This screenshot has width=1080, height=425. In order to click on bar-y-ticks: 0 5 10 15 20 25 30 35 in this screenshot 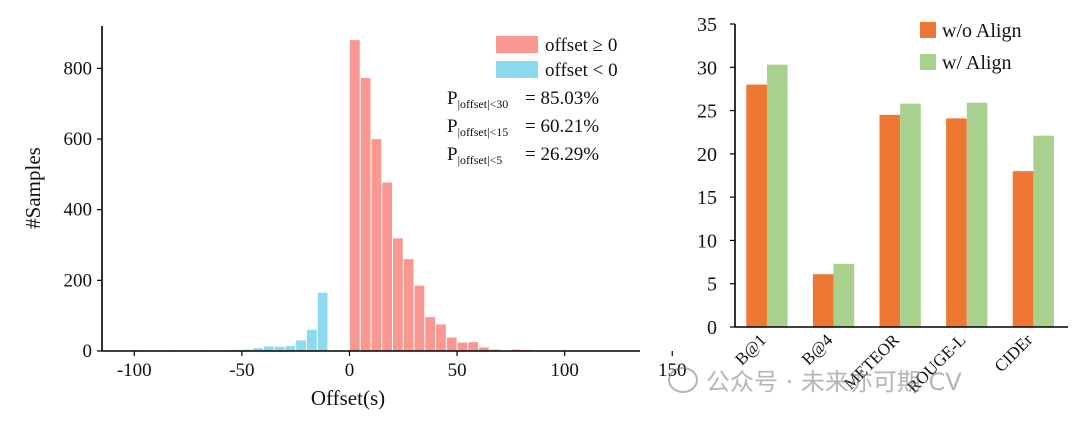, I will do `click(716, 176)`.